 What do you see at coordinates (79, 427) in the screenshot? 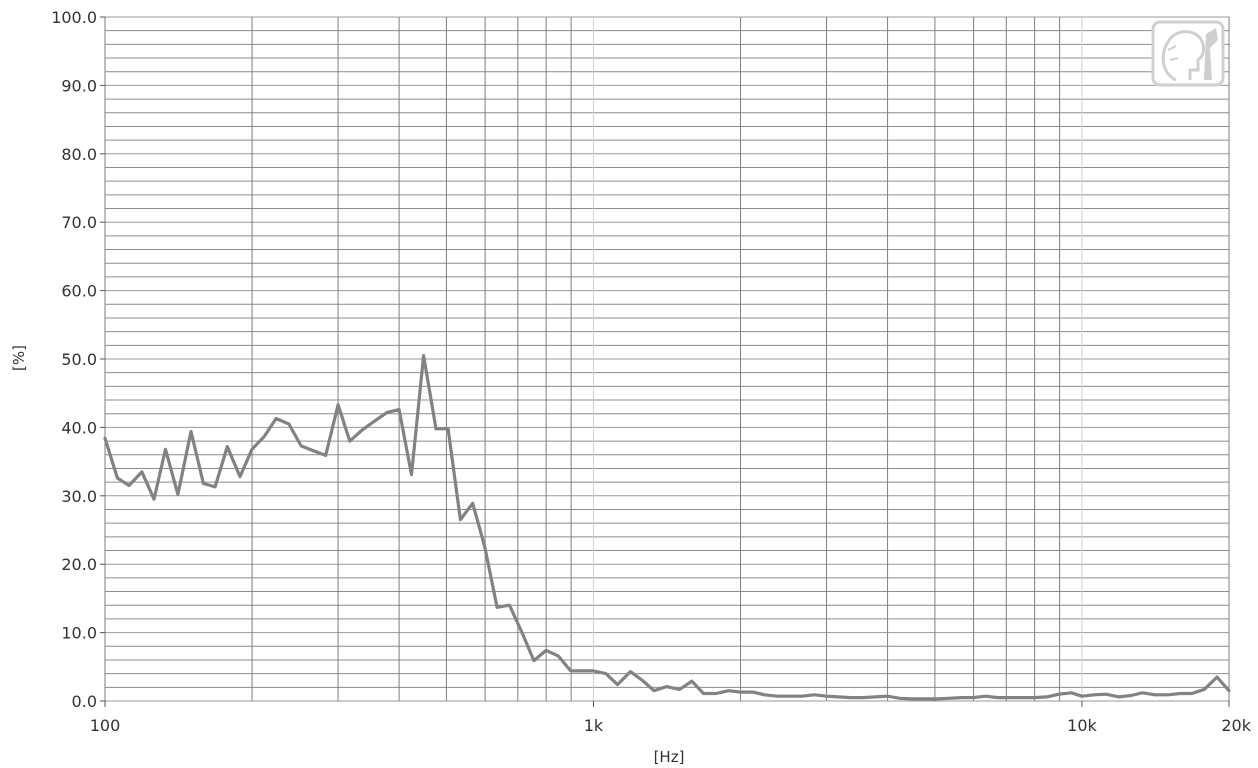
I see `y-tick-label: 40.0` at bounding box center [79, 427].